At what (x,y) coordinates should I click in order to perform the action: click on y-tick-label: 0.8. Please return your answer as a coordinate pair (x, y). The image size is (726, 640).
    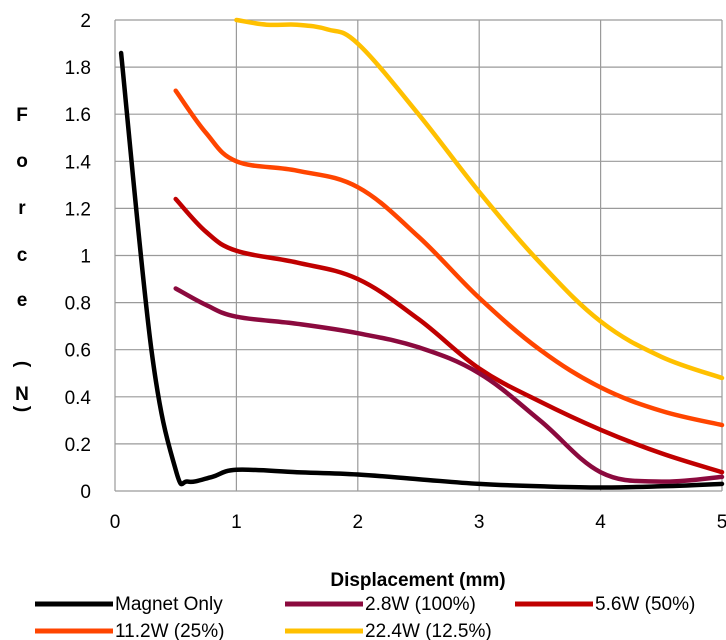
    Looking at the image, I should click on (78, 304).